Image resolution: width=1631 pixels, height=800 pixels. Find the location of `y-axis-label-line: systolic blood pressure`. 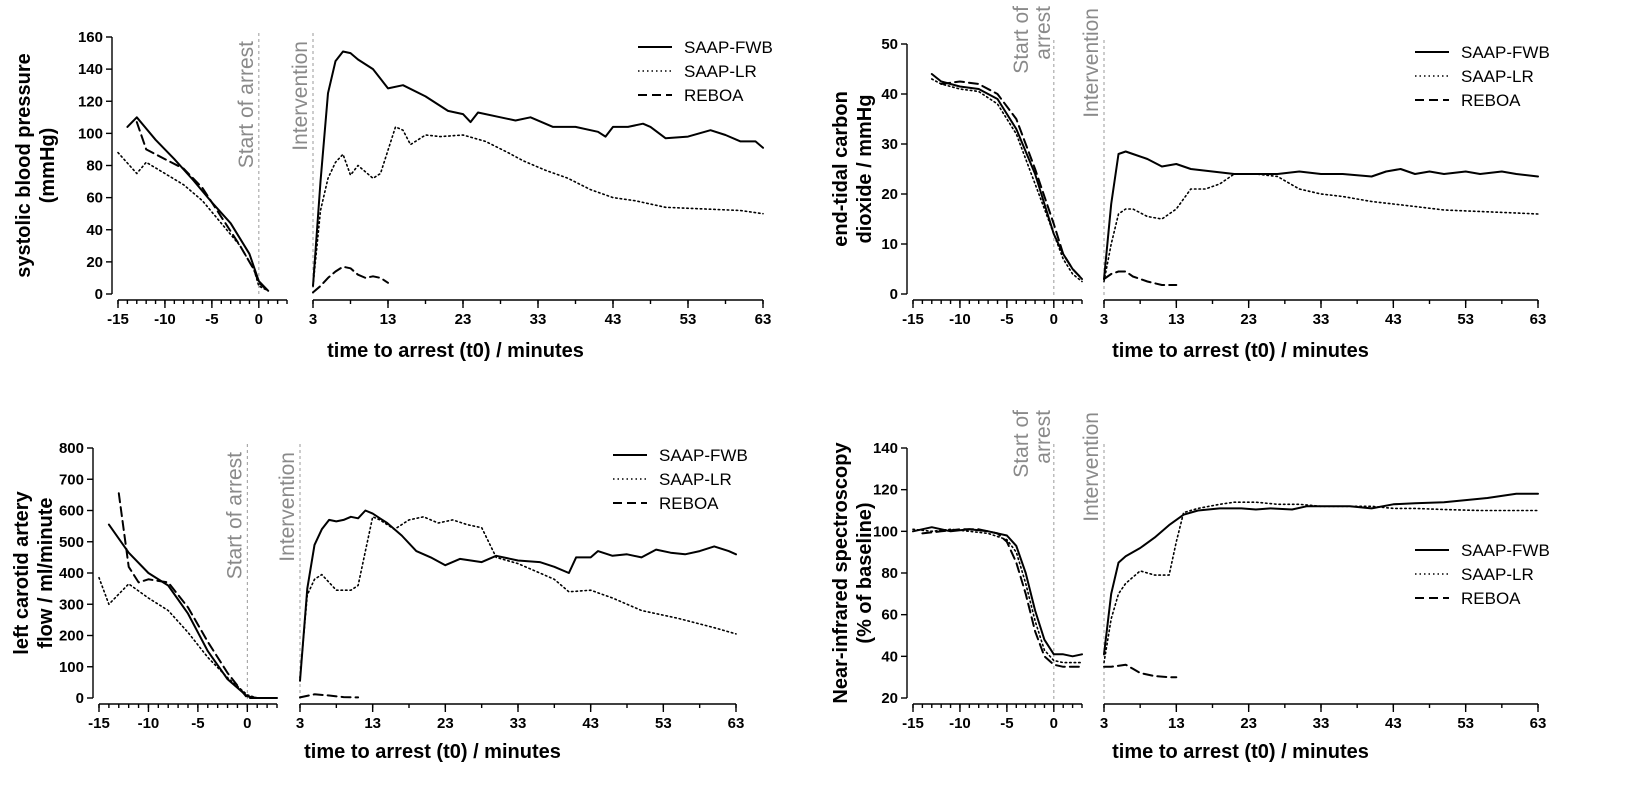

y-axis-label-line: systolic blood pressure is located at coordinates (24, 165).